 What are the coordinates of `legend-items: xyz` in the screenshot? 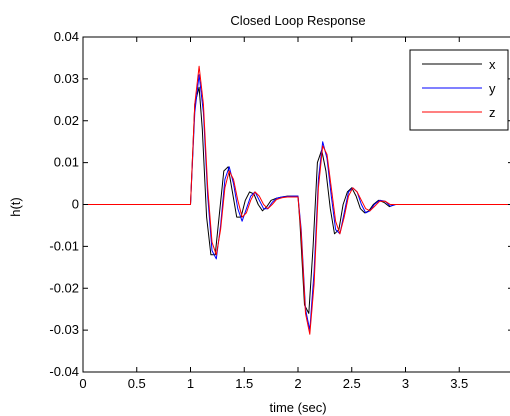 It's located at (459, 88).